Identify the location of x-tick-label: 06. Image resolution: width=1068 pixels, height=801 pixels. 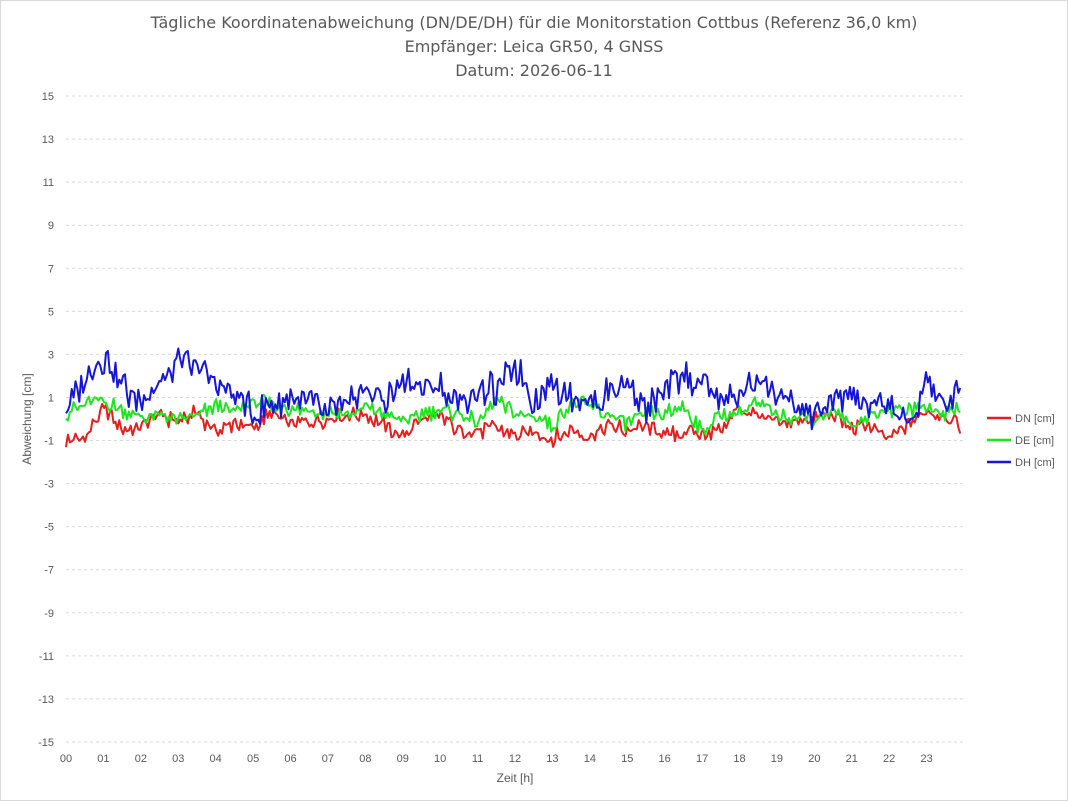
(290, 759).